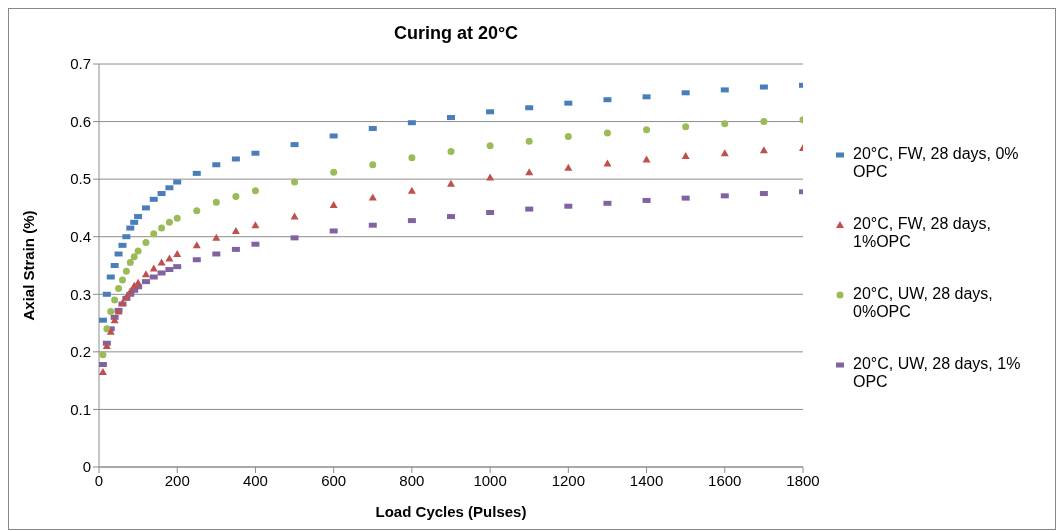 The height and width of the screenshot is (531, 1064). I want to click on y-tick-label: 0.4, so click(80, 237).